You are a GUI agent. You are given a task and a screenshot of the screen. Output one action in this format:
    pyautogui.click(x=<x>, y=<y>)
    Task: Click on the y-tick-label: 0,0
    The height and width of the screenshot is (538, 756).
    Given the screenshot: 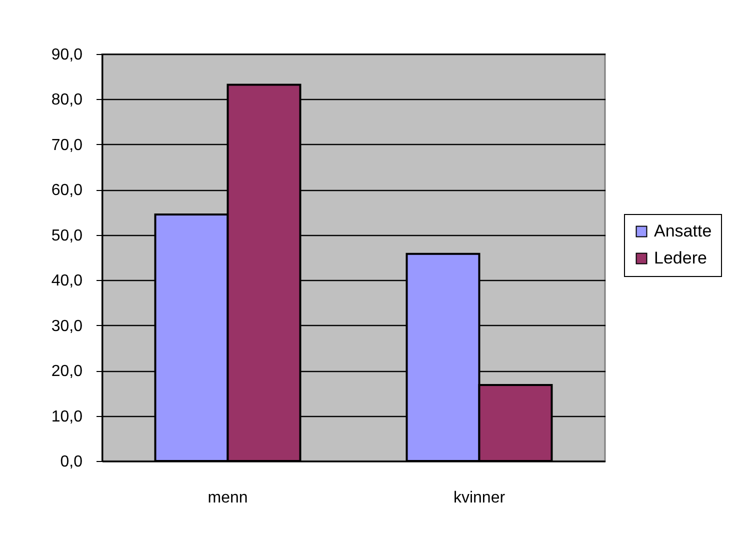 What is the action you would take?
    pyautogui.click(x=71, y=462)
    